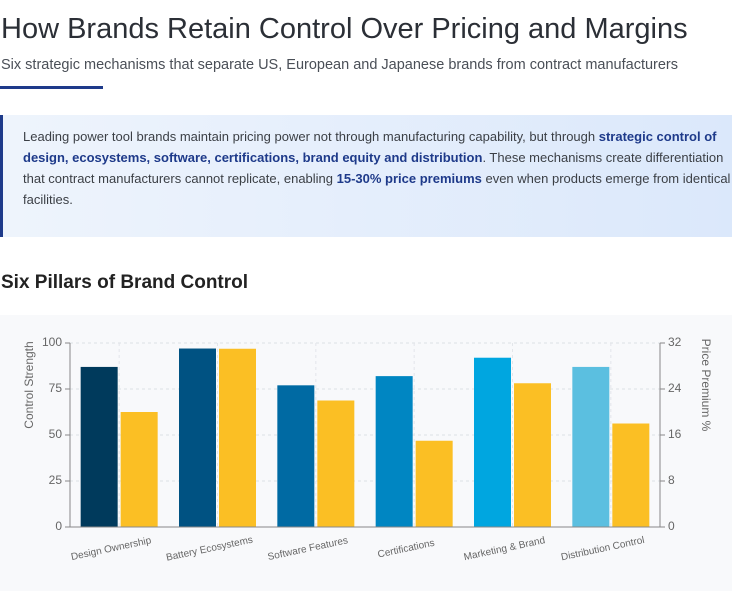  Describe the element at coordinates (51, 87) in the screenshot. I see `title-underline` at that location.